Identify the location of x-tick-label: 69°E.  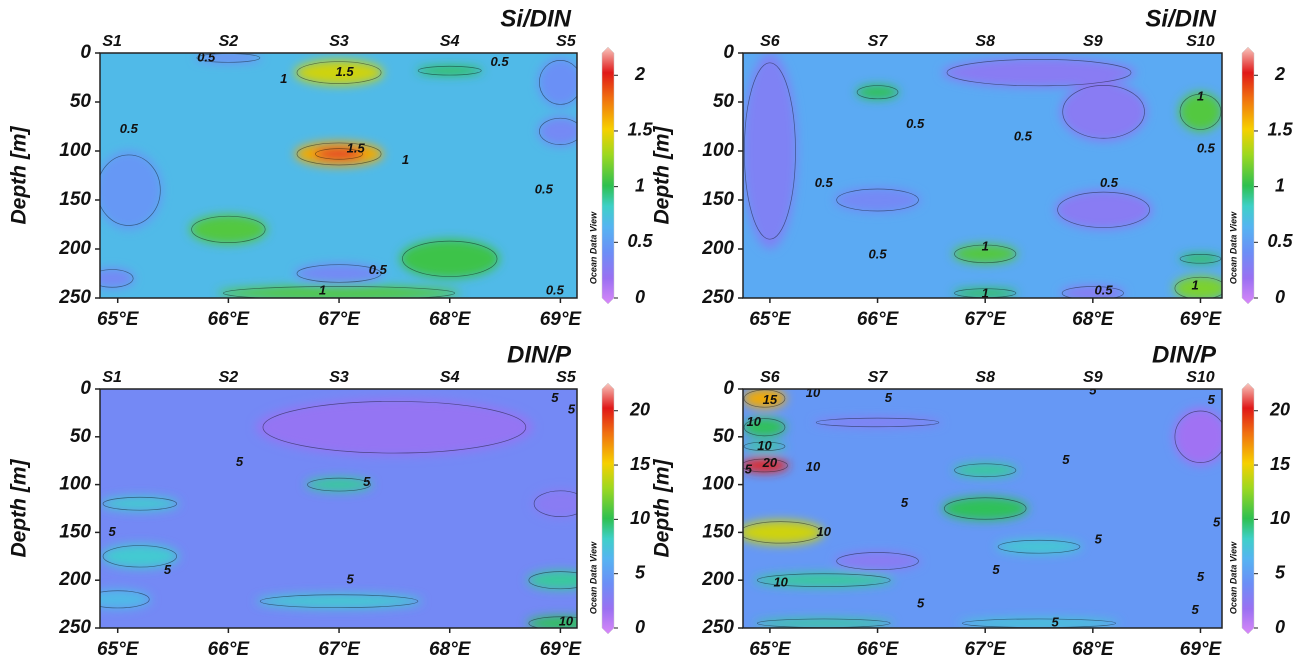
(1201, 319).